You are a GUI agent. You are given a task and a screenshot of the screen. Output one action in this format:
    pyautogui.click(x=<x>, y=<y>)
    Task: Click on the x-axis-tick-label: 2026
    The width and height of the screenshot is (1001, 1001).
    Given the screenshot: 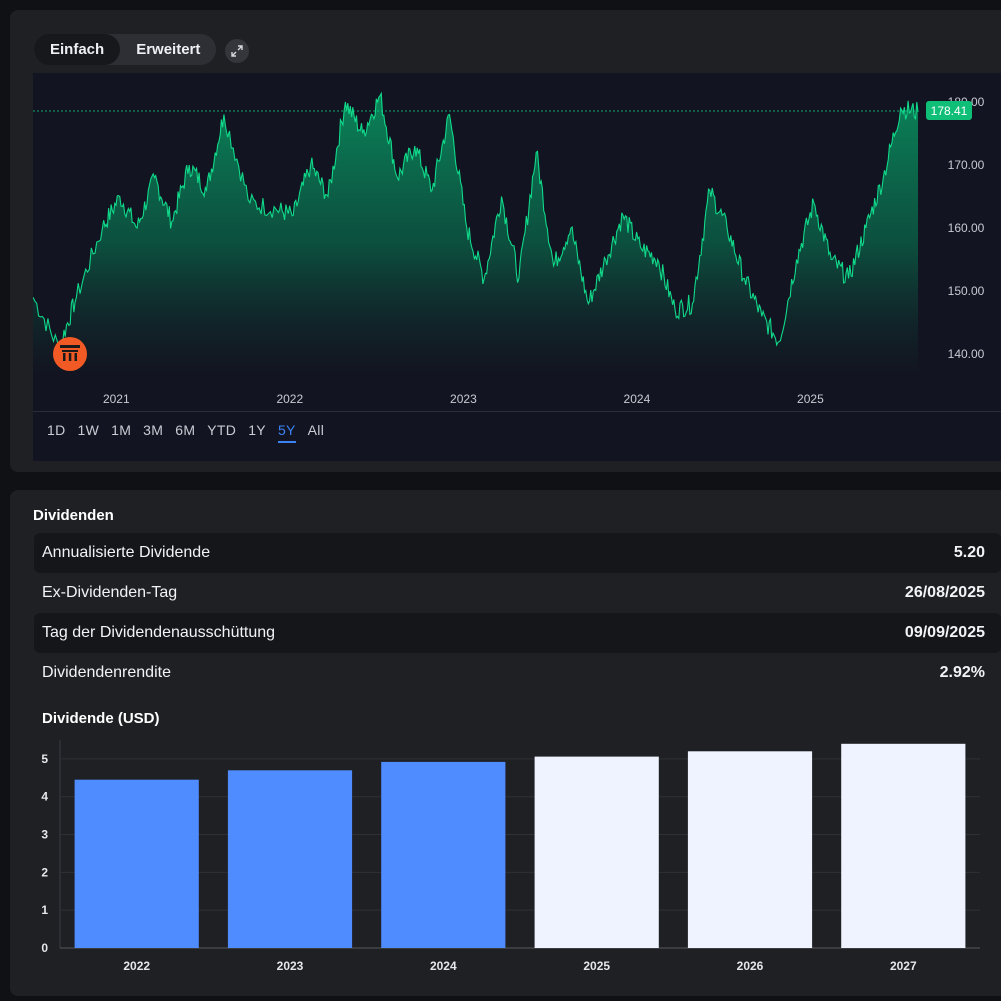 What is the action you would take?
    pyautogui.click(x=750, y=966)
    